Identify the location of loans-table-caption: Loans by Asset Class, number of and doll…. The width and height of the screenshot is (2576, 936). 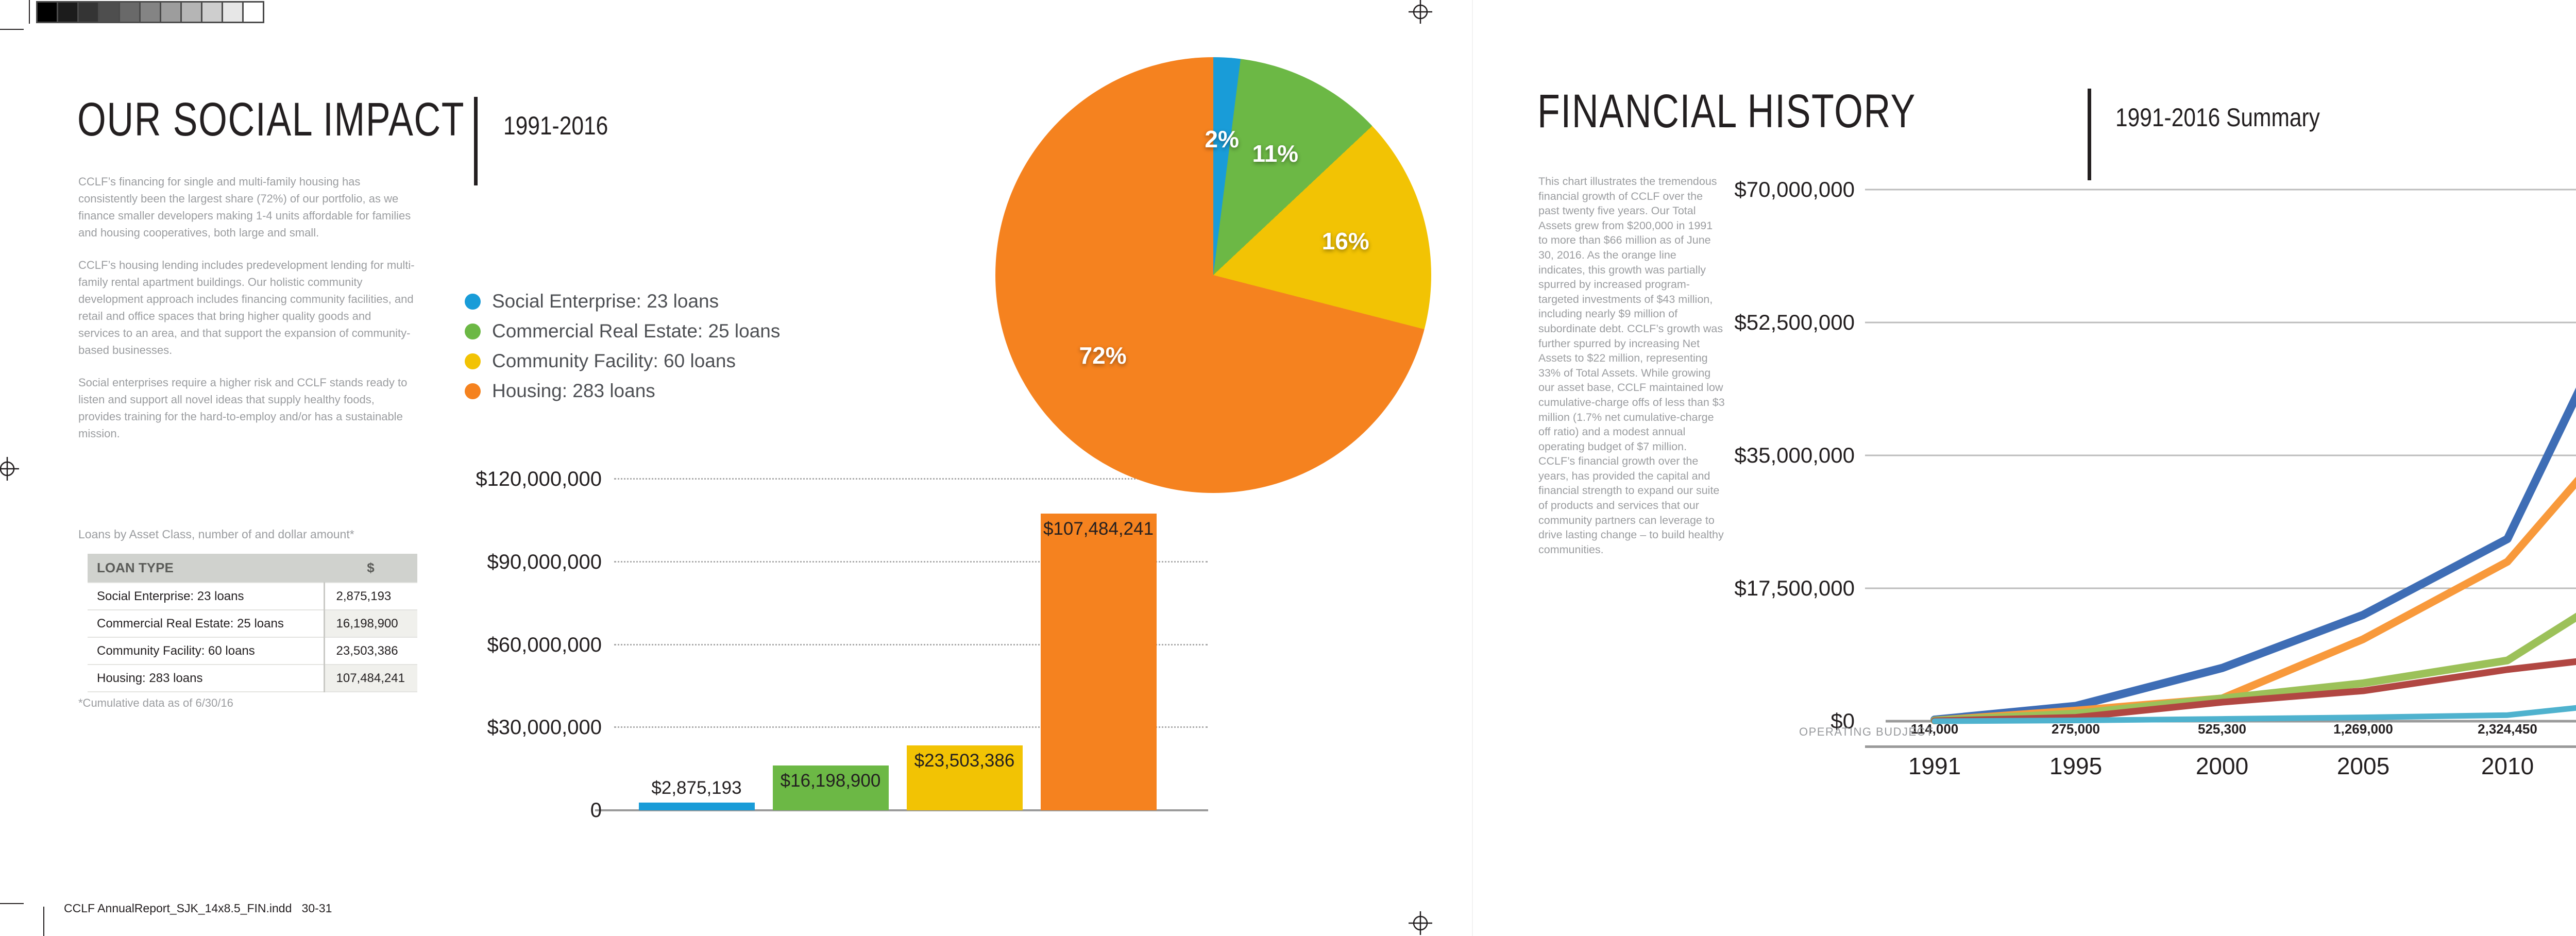
(216, 534).